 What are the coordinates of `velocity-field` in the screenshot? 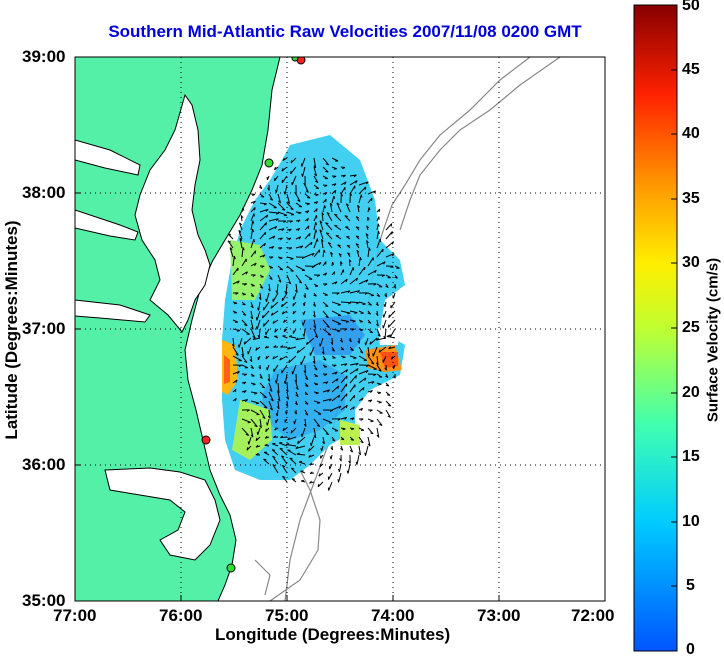 It's located at (313, 307).